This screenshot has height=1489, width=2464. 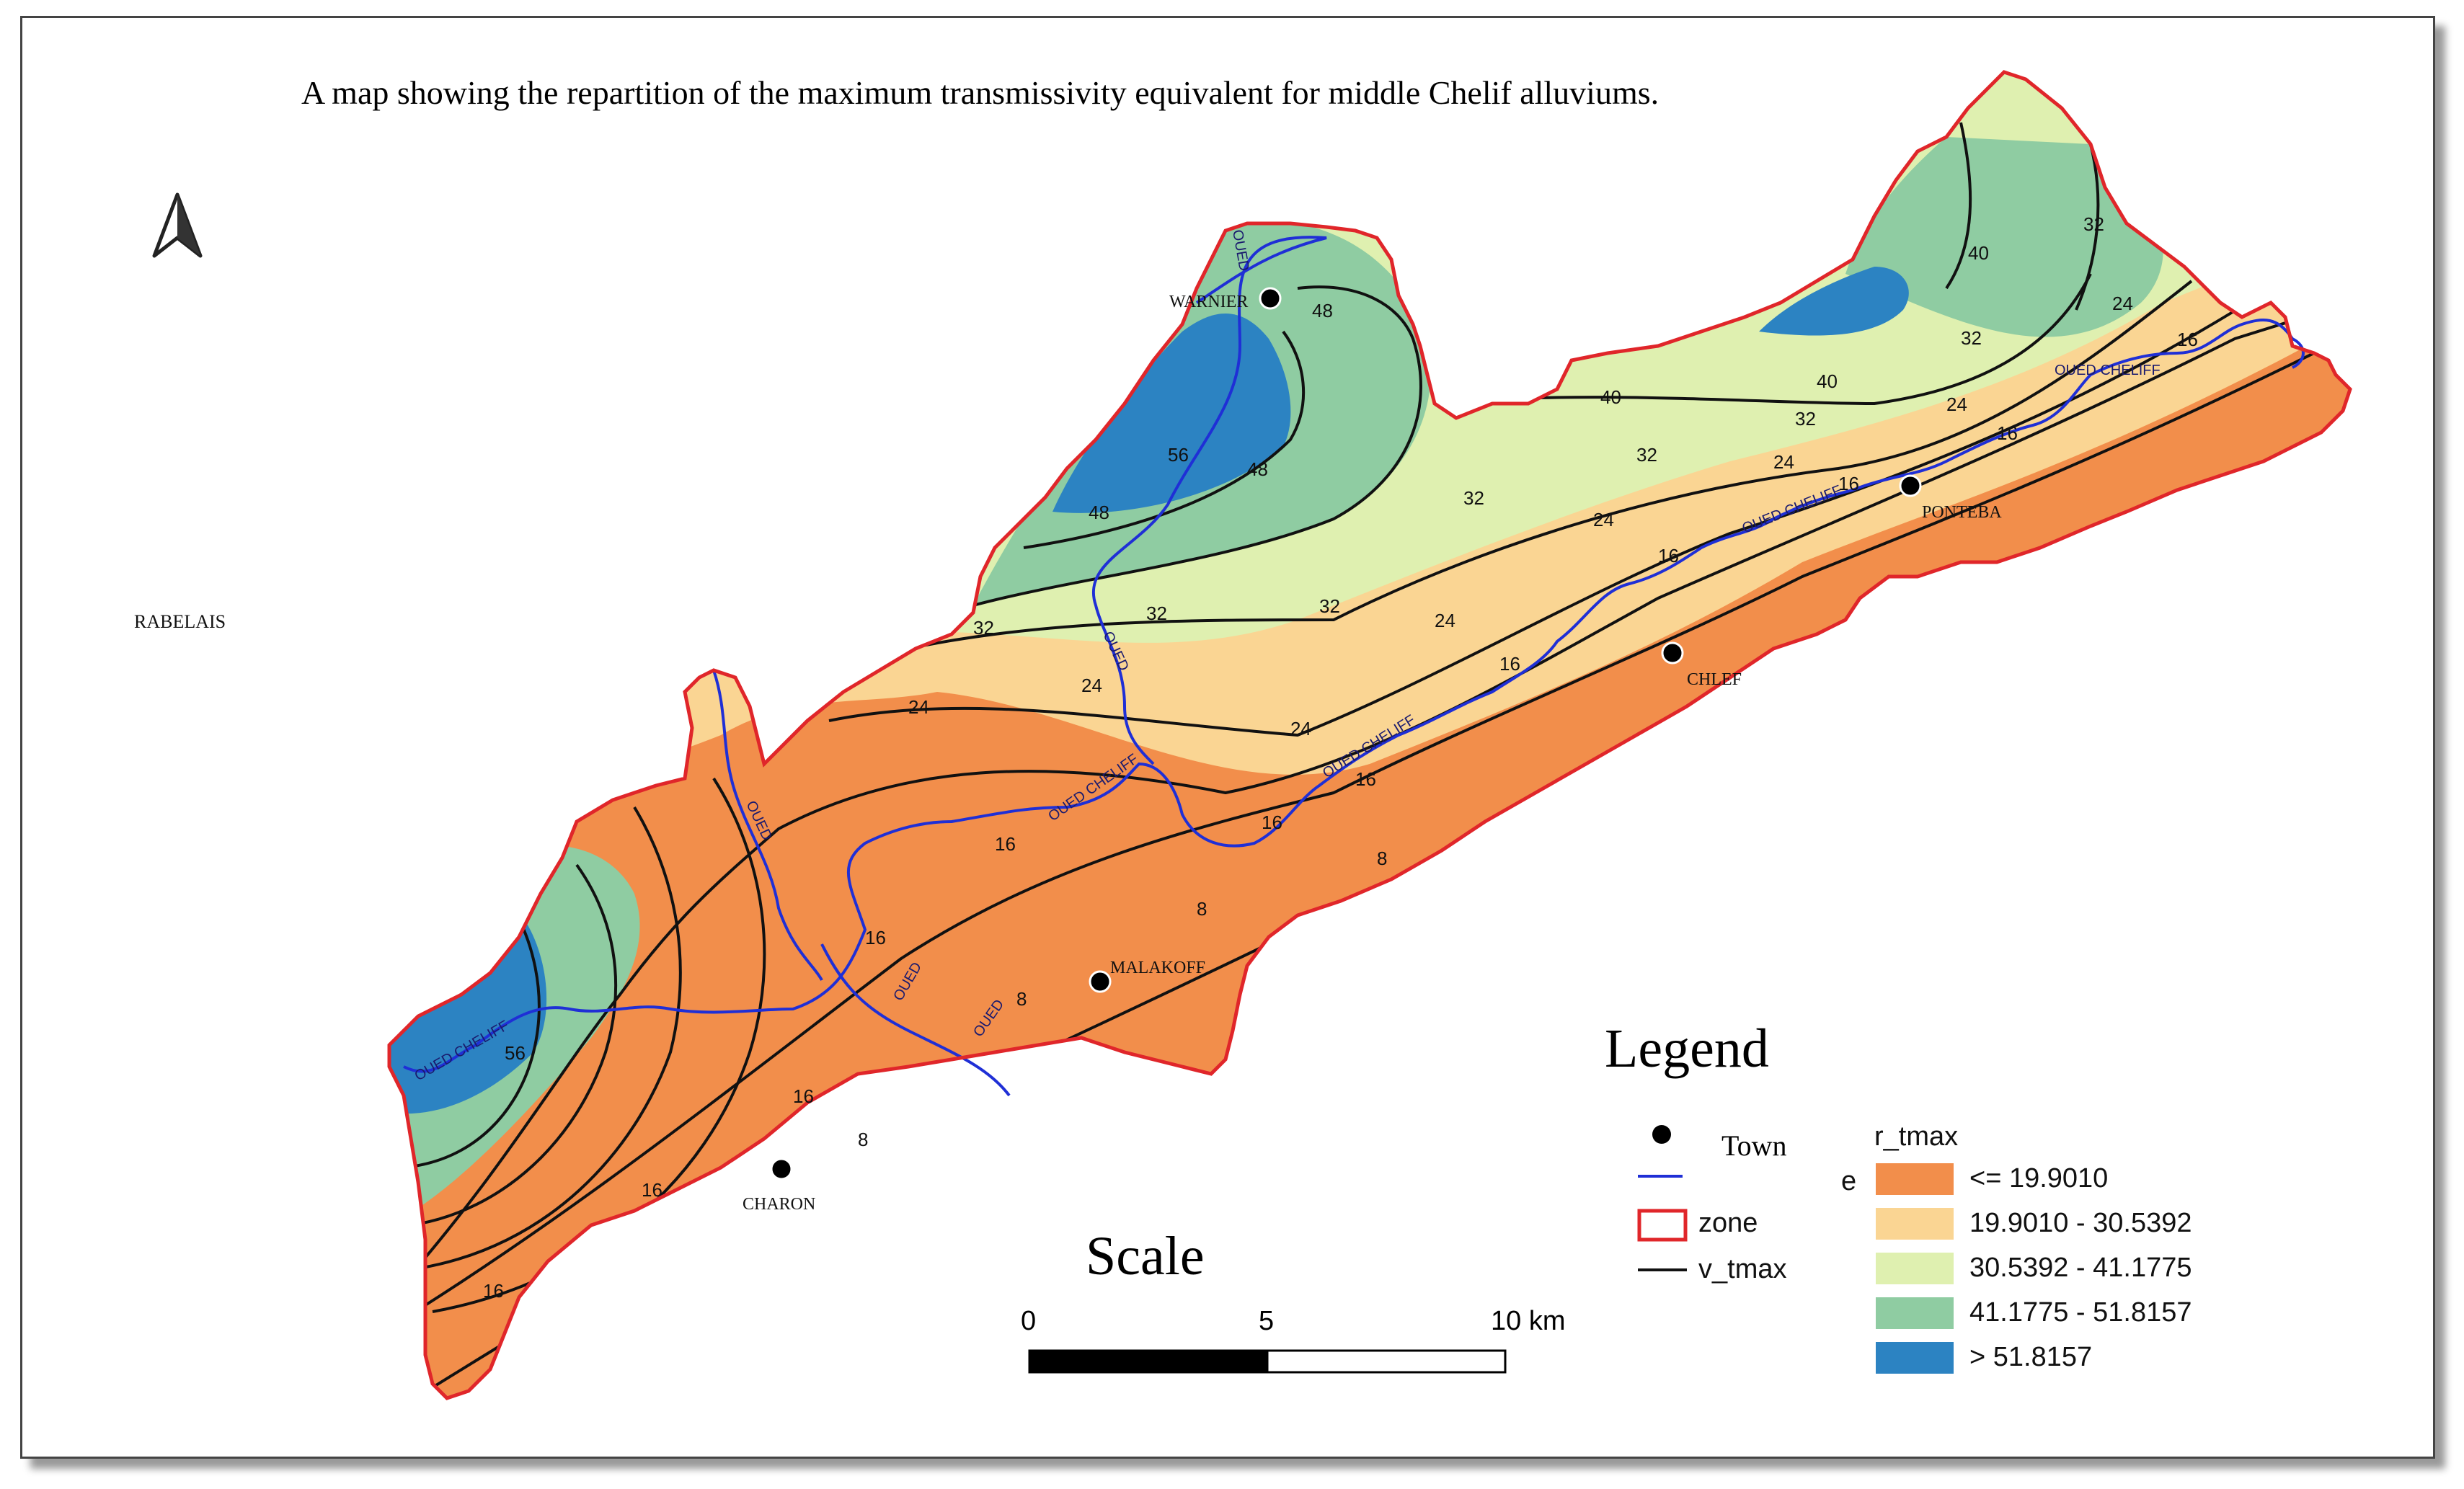 What do you see at coordinates (1528, 1321) in the screenshot?
I see `scale-label-10: 10 km` at bounding box center [1528, 1321].